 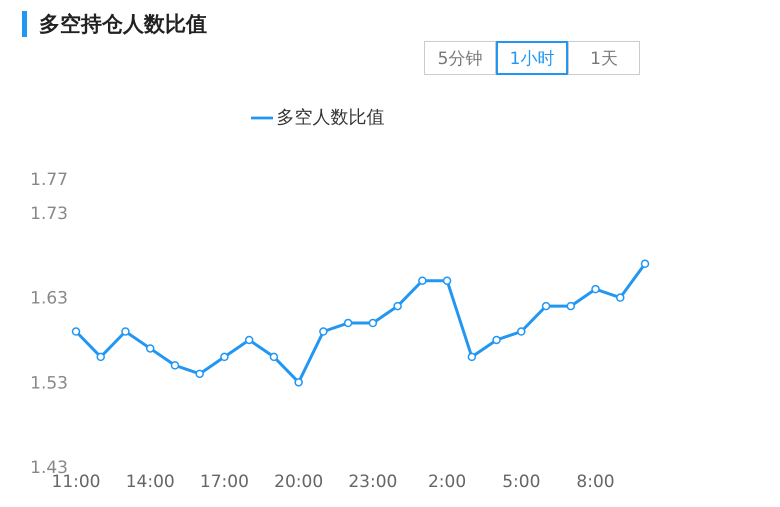 I want to click on y-tick-label: 1.53, so click(x=49, y=383).